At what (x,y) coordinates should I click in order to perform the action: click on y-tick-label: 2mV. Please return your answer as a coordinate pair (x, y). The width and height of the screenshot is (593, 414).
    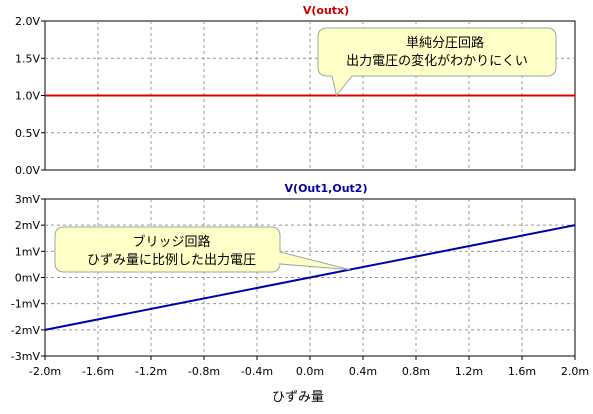
    Looking at the image, I should click on (28, 225).